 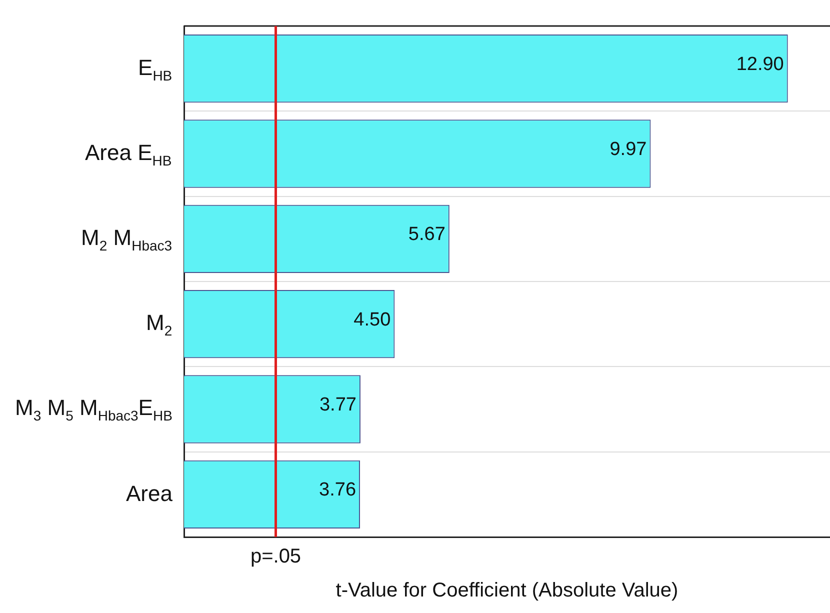 I want to click on ref-line-label: p=.05, so click(x=276, y=557).